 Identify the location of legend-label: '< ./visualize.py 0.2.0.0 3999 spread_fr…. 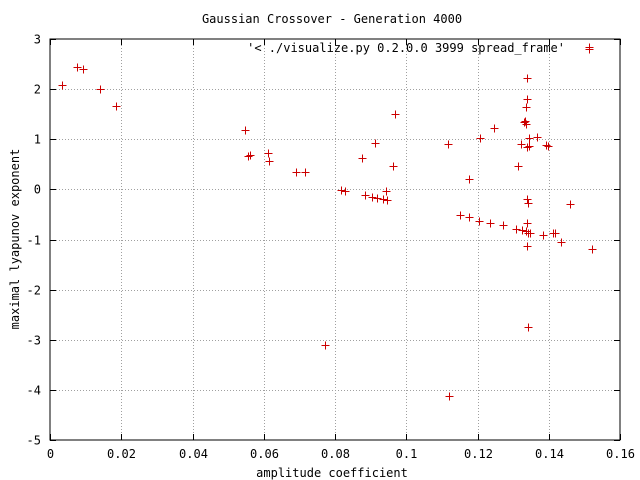
(406, 48).